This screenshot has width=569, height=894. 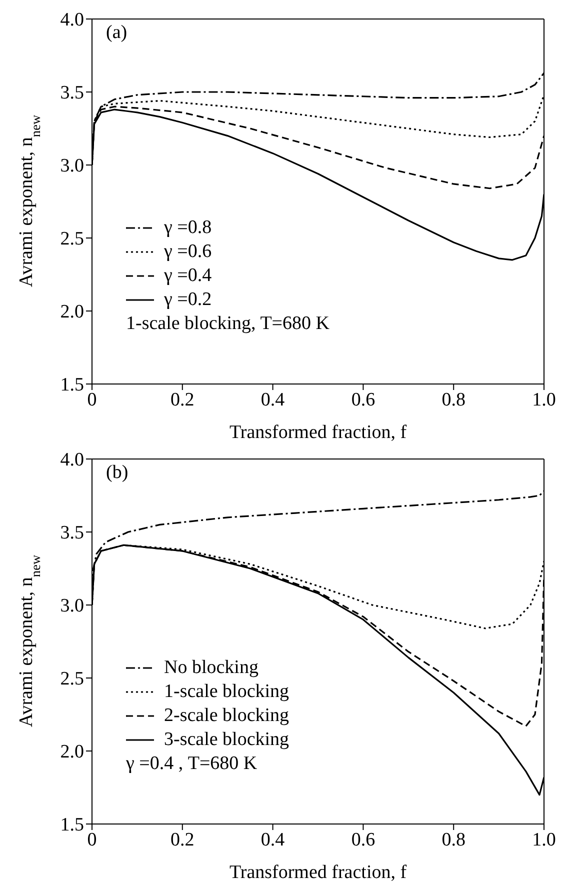 What do you see at coordinates (117, 473) in the screenshot?
I see `annotation: (b)` at bounding box center [117, 473].